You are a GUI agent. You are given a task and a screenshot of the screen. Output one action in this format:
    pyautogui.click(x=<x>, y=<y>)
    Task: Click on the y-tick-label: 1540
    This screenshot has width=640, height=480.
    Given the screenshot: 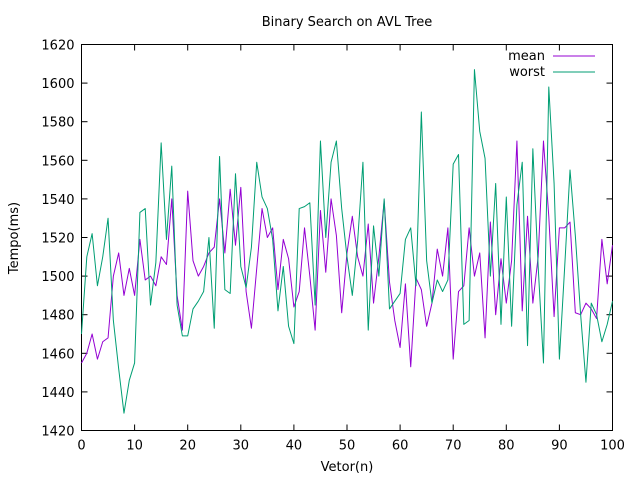 What is the action you would take?
    pyautogui.click(x=57, y=200)
    